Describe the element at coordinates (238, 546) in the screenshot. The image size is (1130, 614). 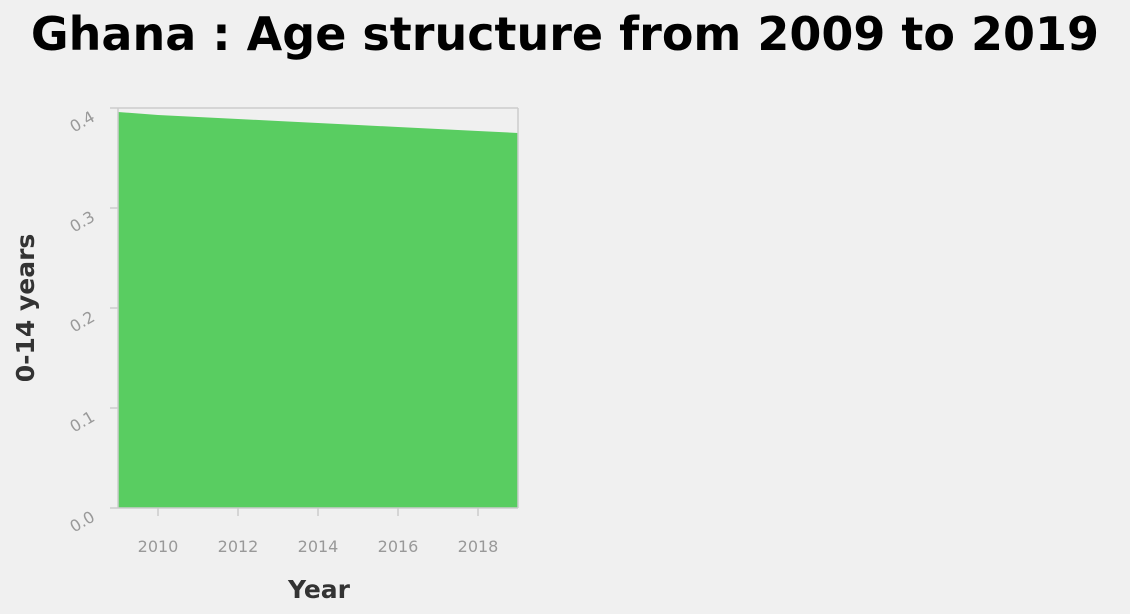
I see `x-tick-label: 2012` at that location.